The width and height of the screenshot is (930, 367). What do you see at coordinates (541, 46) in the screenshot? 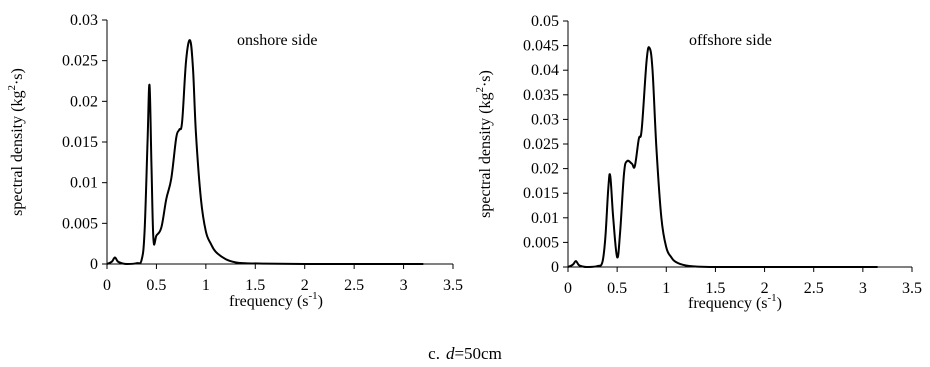
I see `y-tick-label: 0.045` at bounding box center [541, 46].